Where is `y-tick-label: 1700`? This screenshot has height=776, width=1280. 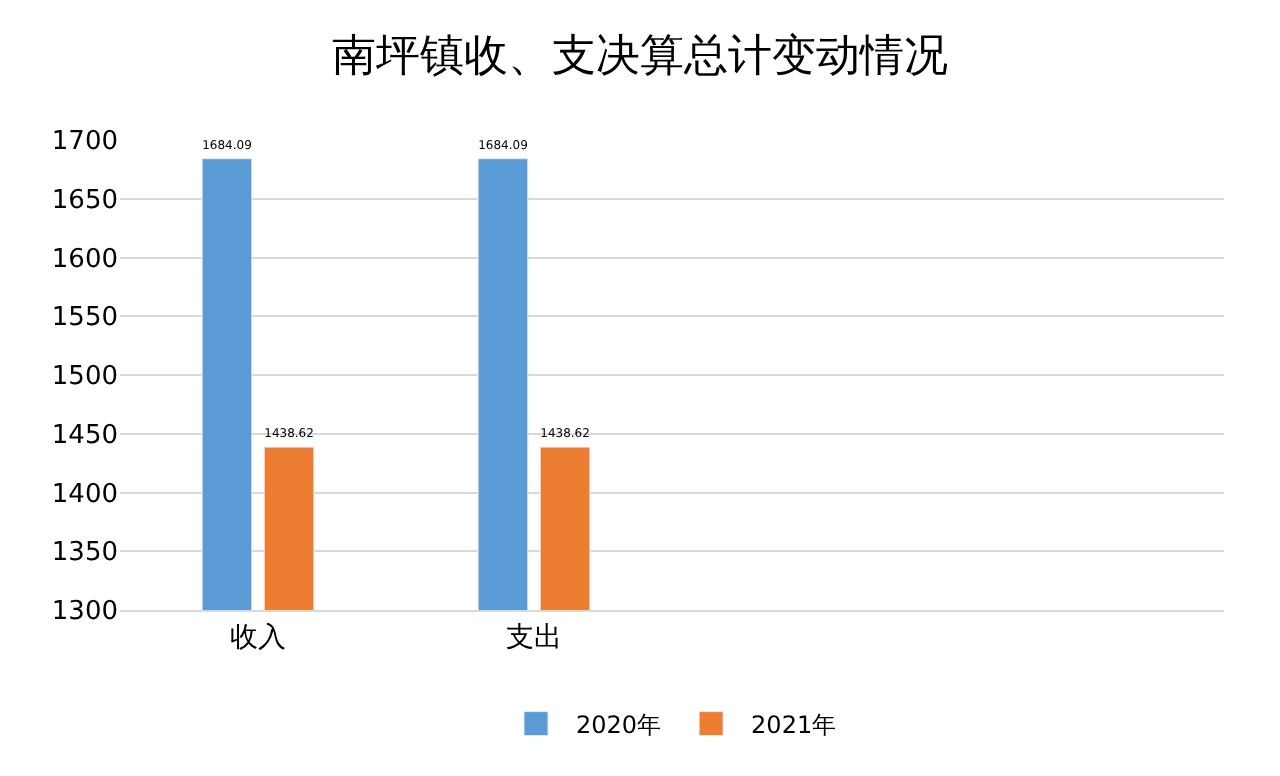 y-tick-label: 1700 is located at coordinates (84, 142).